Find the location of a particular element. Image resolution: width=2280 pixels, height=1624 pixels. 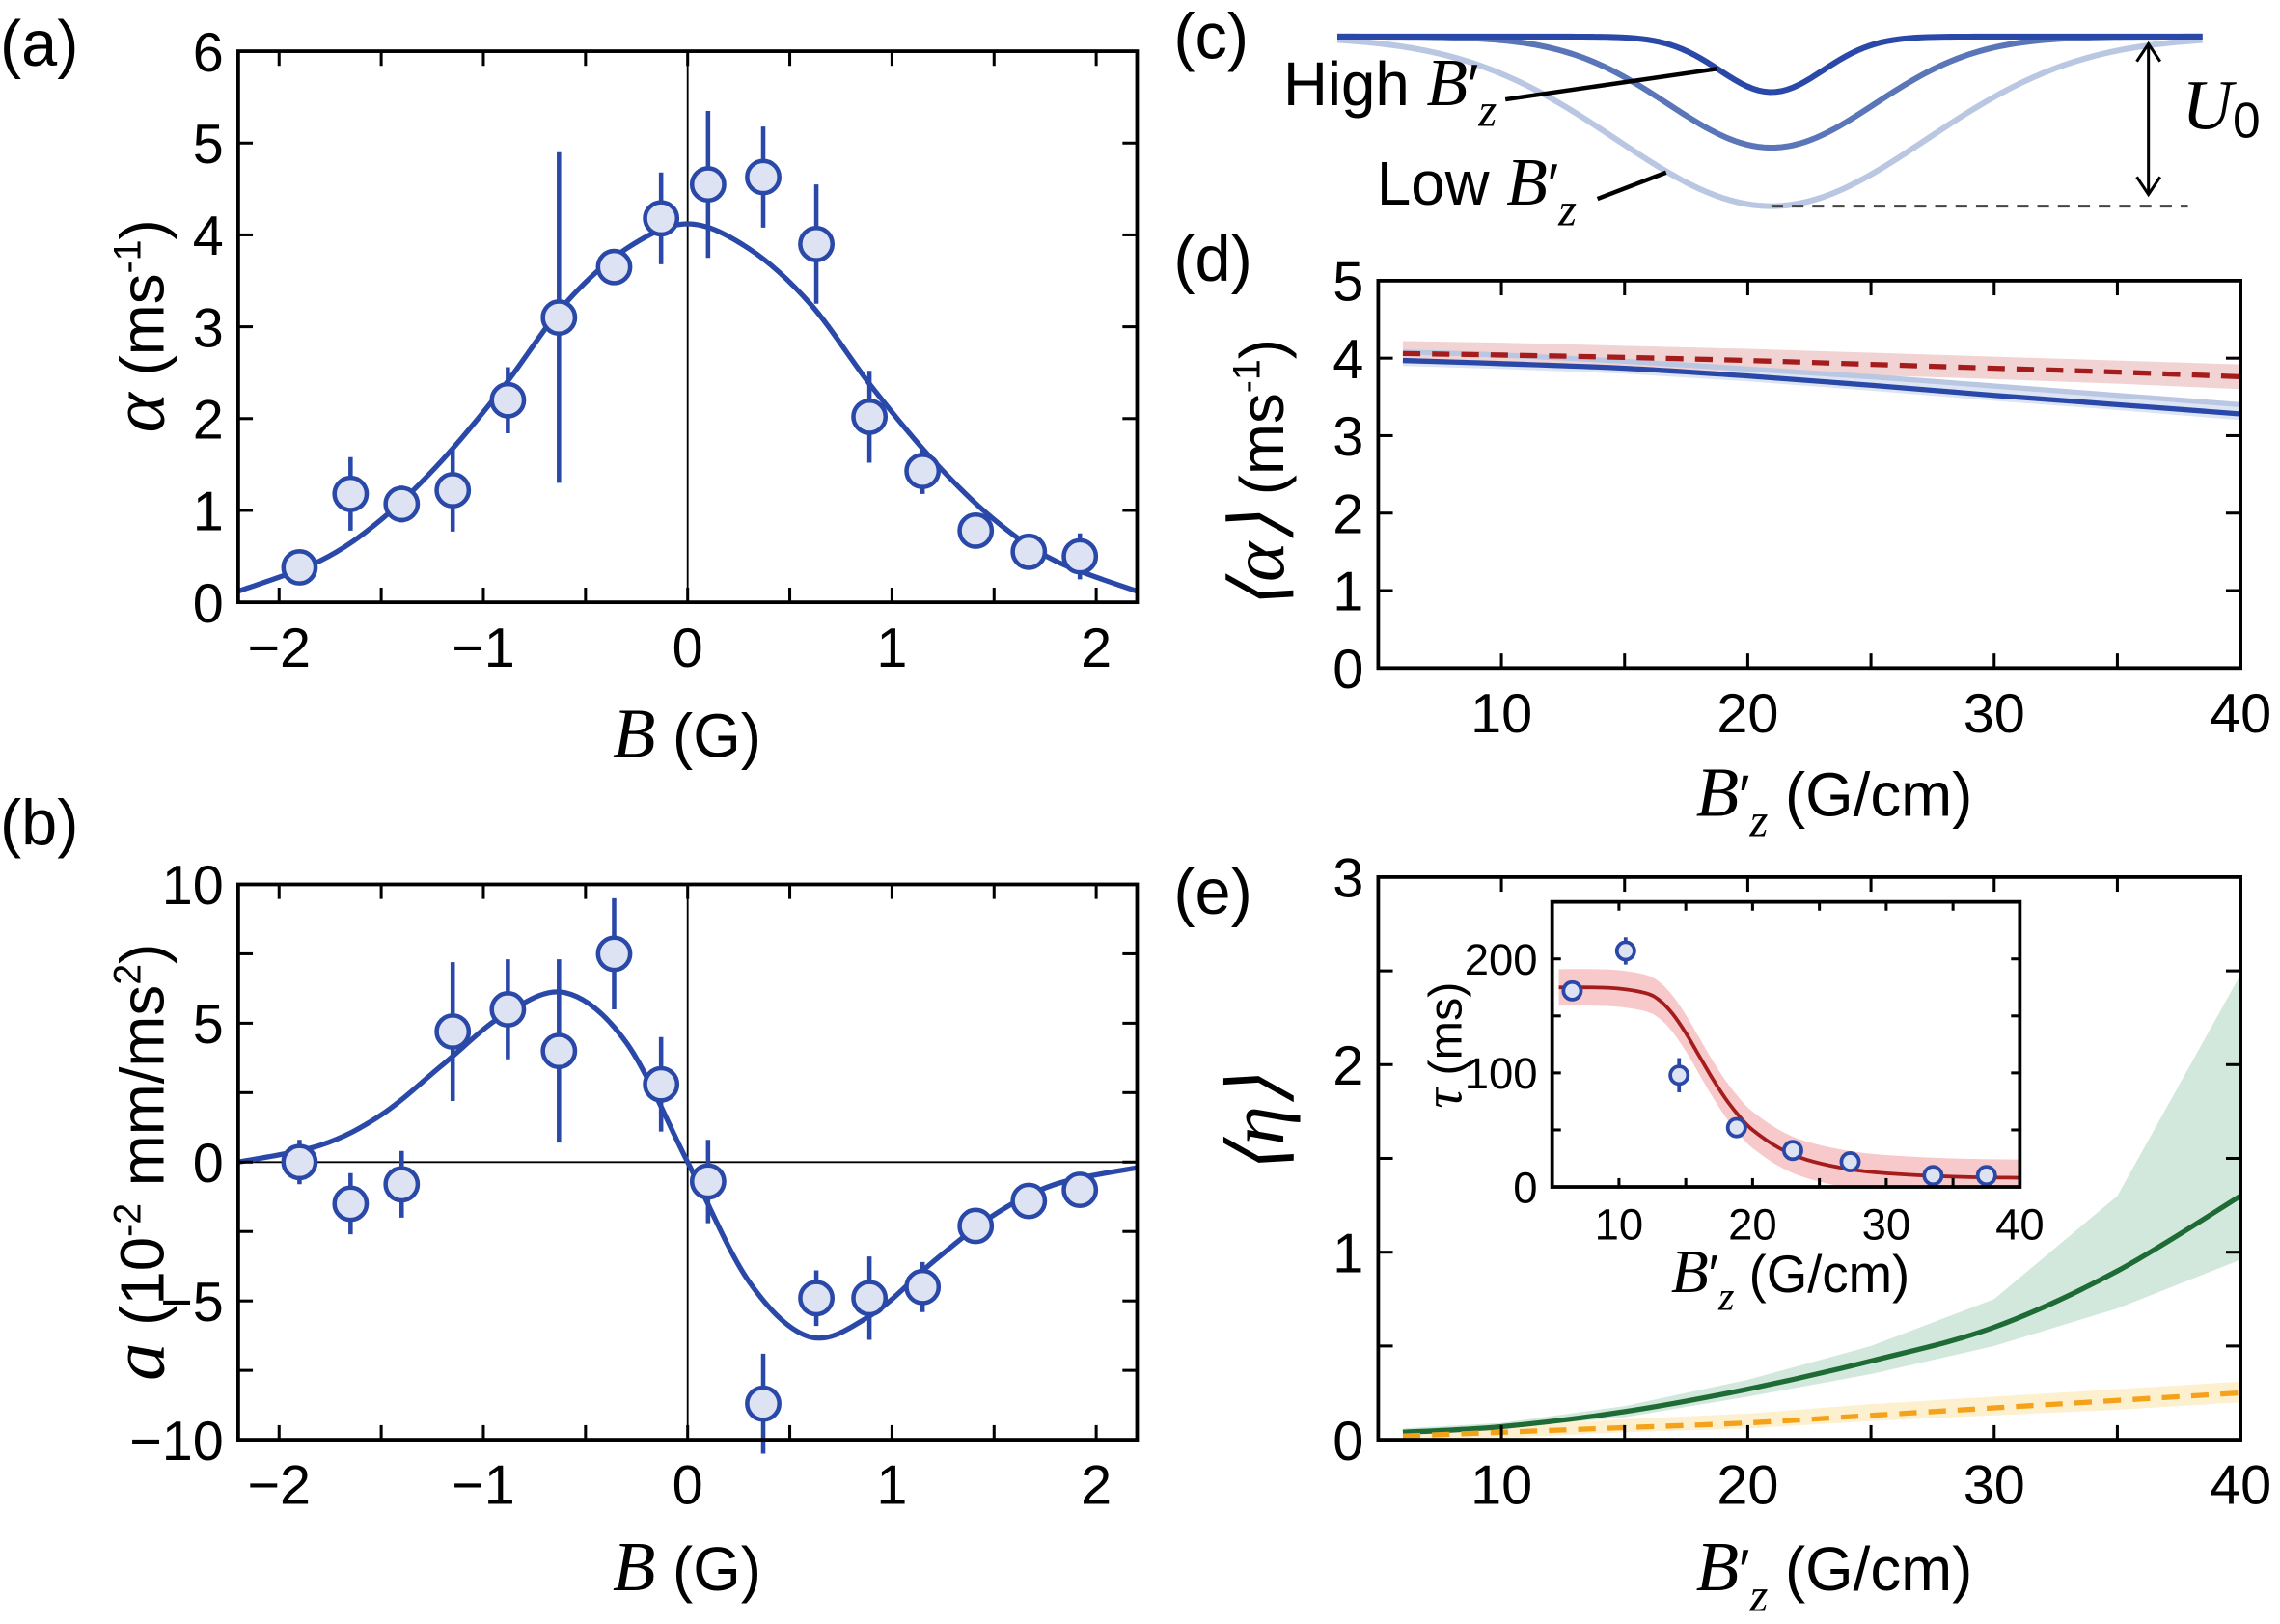

e_inset-fit-curve is located at coordinates (1789, 1082).